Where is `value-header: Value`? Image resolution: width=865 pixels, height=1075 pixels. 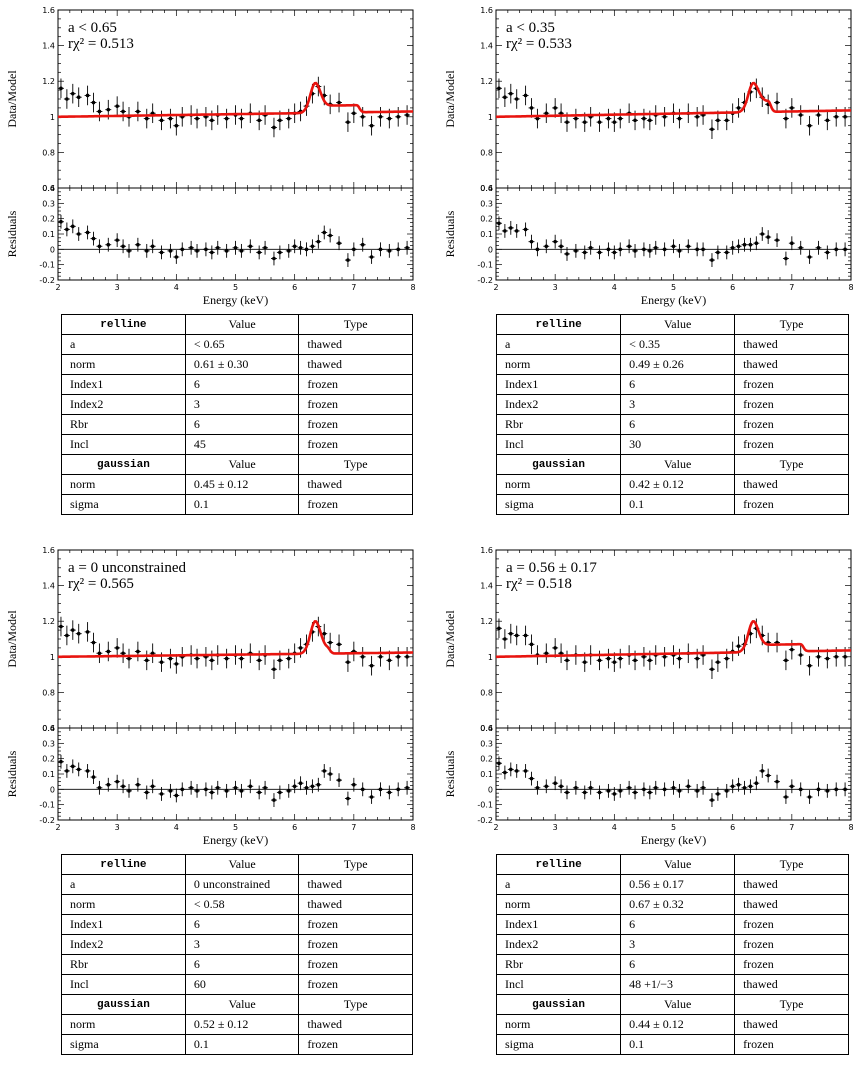 value-header: Value is located at coordinates (678, 864).